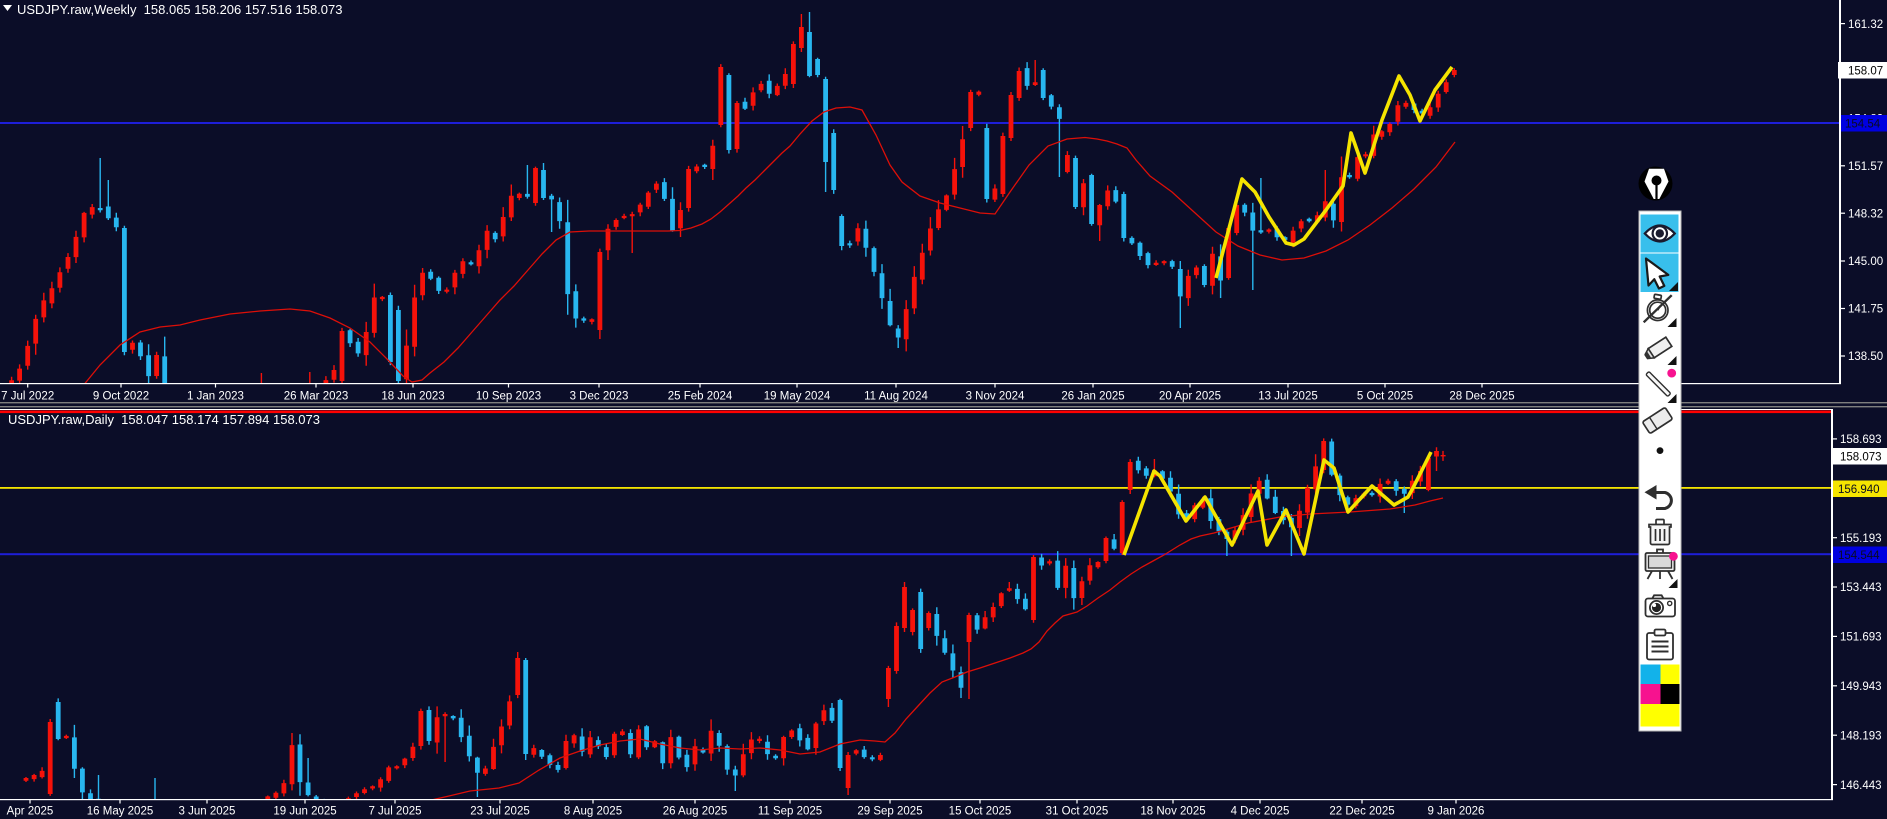 This screenshot has width=1887, height=819. What do you see at coordinates (207, 812) in the screenshot?
I see `svg-text: 3 Jun 2025` at bounding box center [207, 812].